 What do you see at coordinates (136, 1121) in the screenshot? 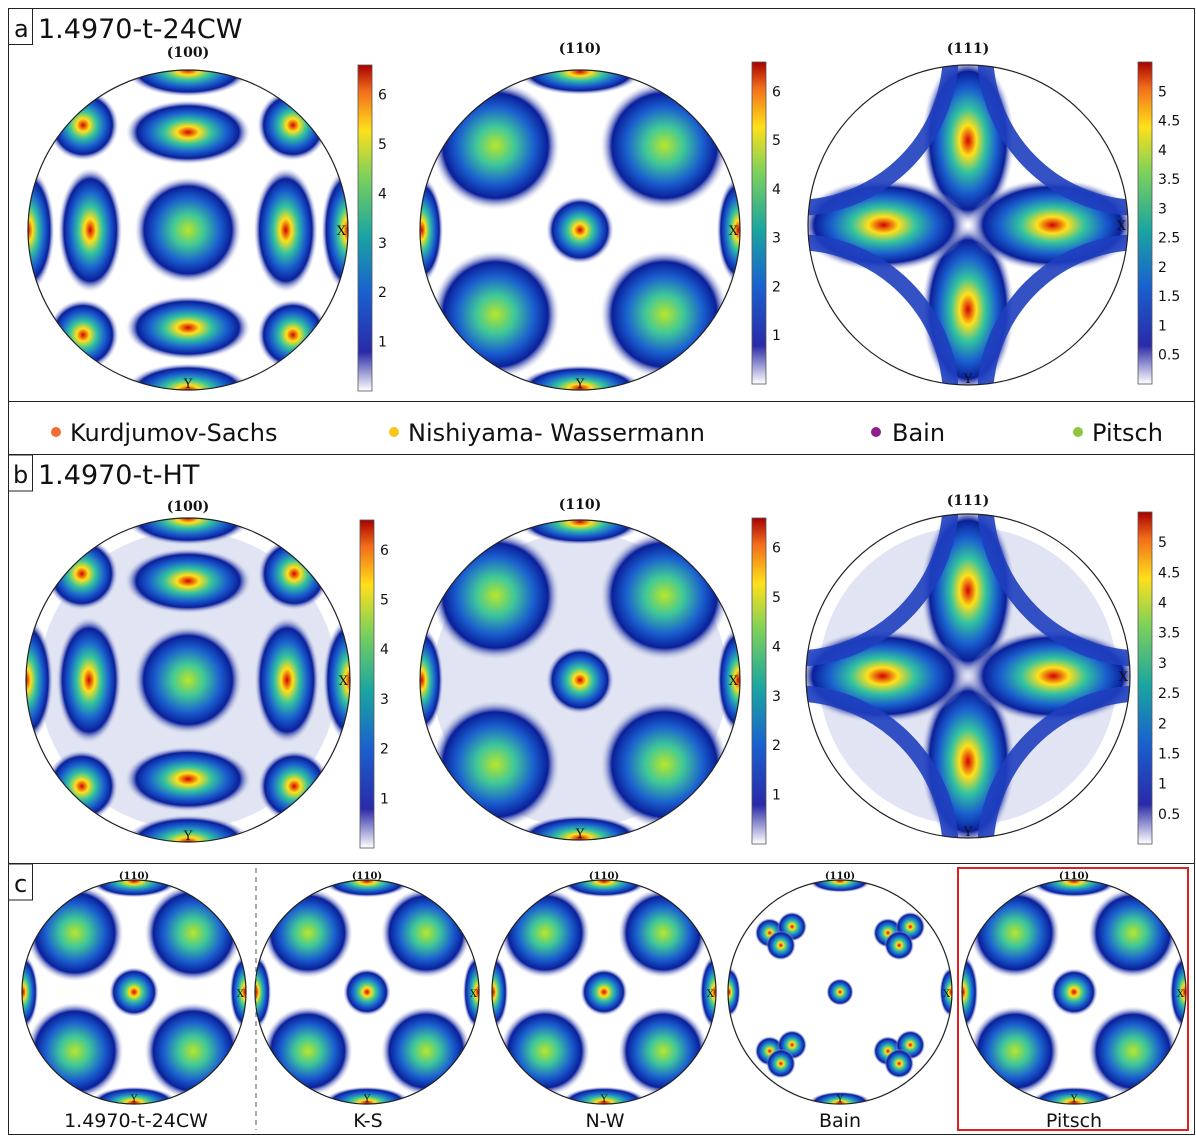
I see `panel-c-label-measured: 1.4970-t-24CW` at bounding box center [136, 1121].